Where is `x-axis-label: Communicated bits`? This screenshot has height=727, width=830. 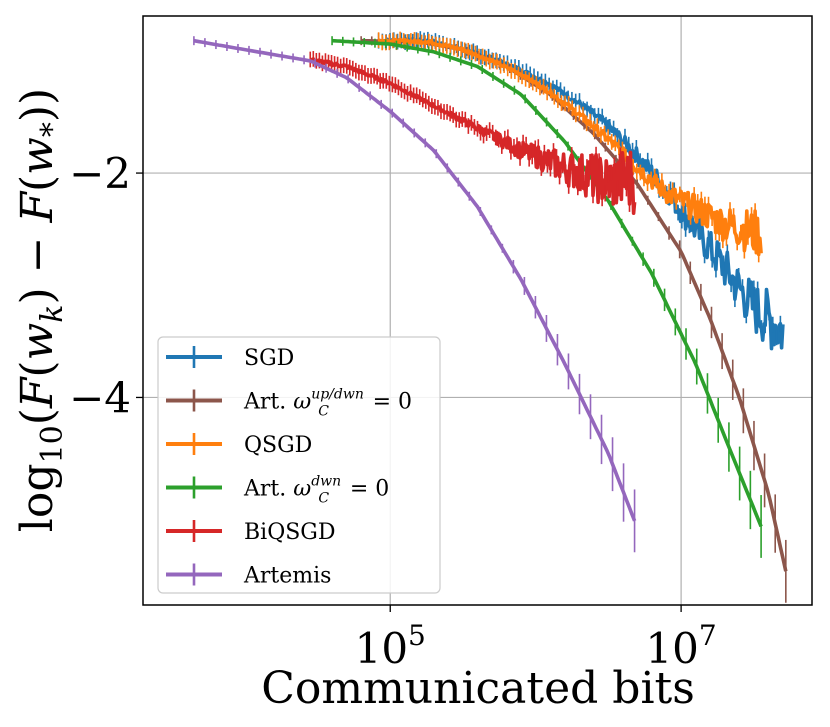
x-axis-label: Communicated bits is located at coordinates (478, 688).